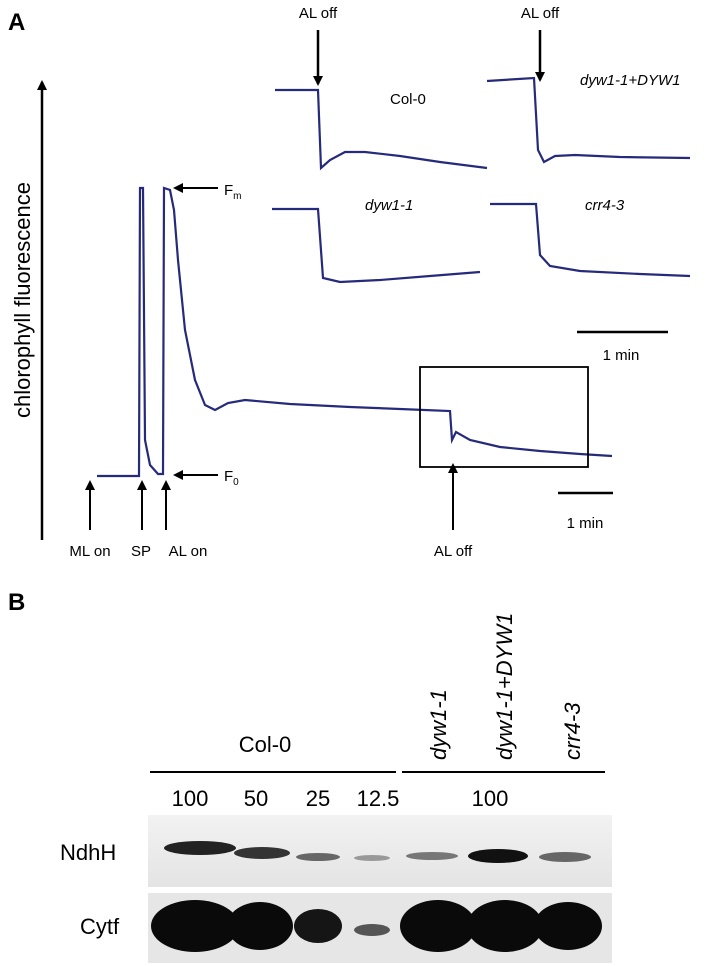 The width and height of the screenshot is (717, 966). What do you see at coordinates (141, 551) in the screenshot?
I see `event-label: SP` at bounding box center [141, 551].